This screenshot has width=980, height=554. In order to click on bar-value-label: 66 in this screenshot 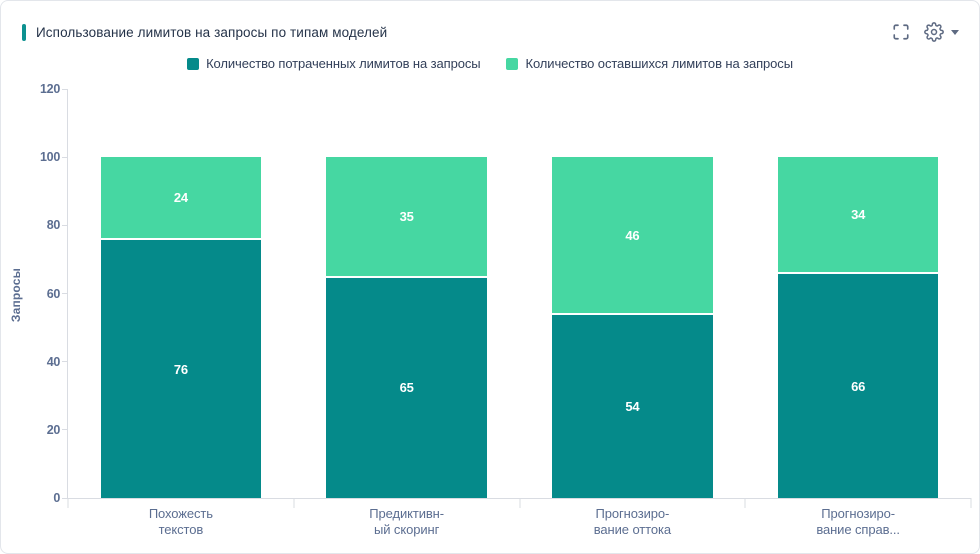, I will do `click(858, 386)`.